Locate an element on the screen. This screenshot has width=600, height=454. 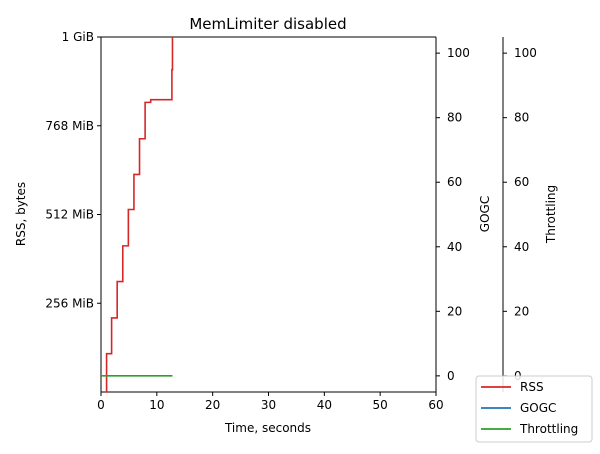
series-layer is located at coordinates (137, 215).